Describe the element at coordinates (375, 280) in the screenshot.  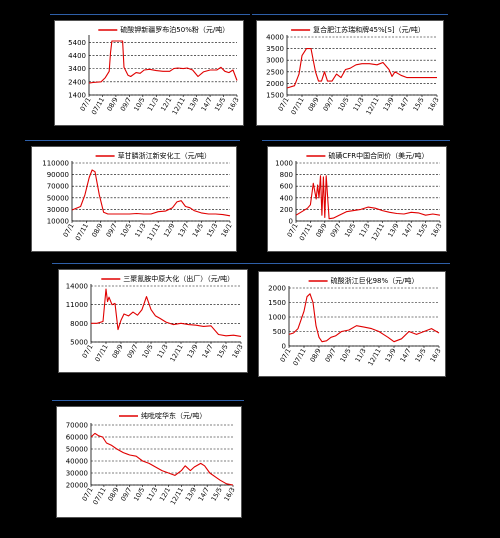
I see `chart-title: 硫酸浙江巨化98%（元/吨）` at that location.